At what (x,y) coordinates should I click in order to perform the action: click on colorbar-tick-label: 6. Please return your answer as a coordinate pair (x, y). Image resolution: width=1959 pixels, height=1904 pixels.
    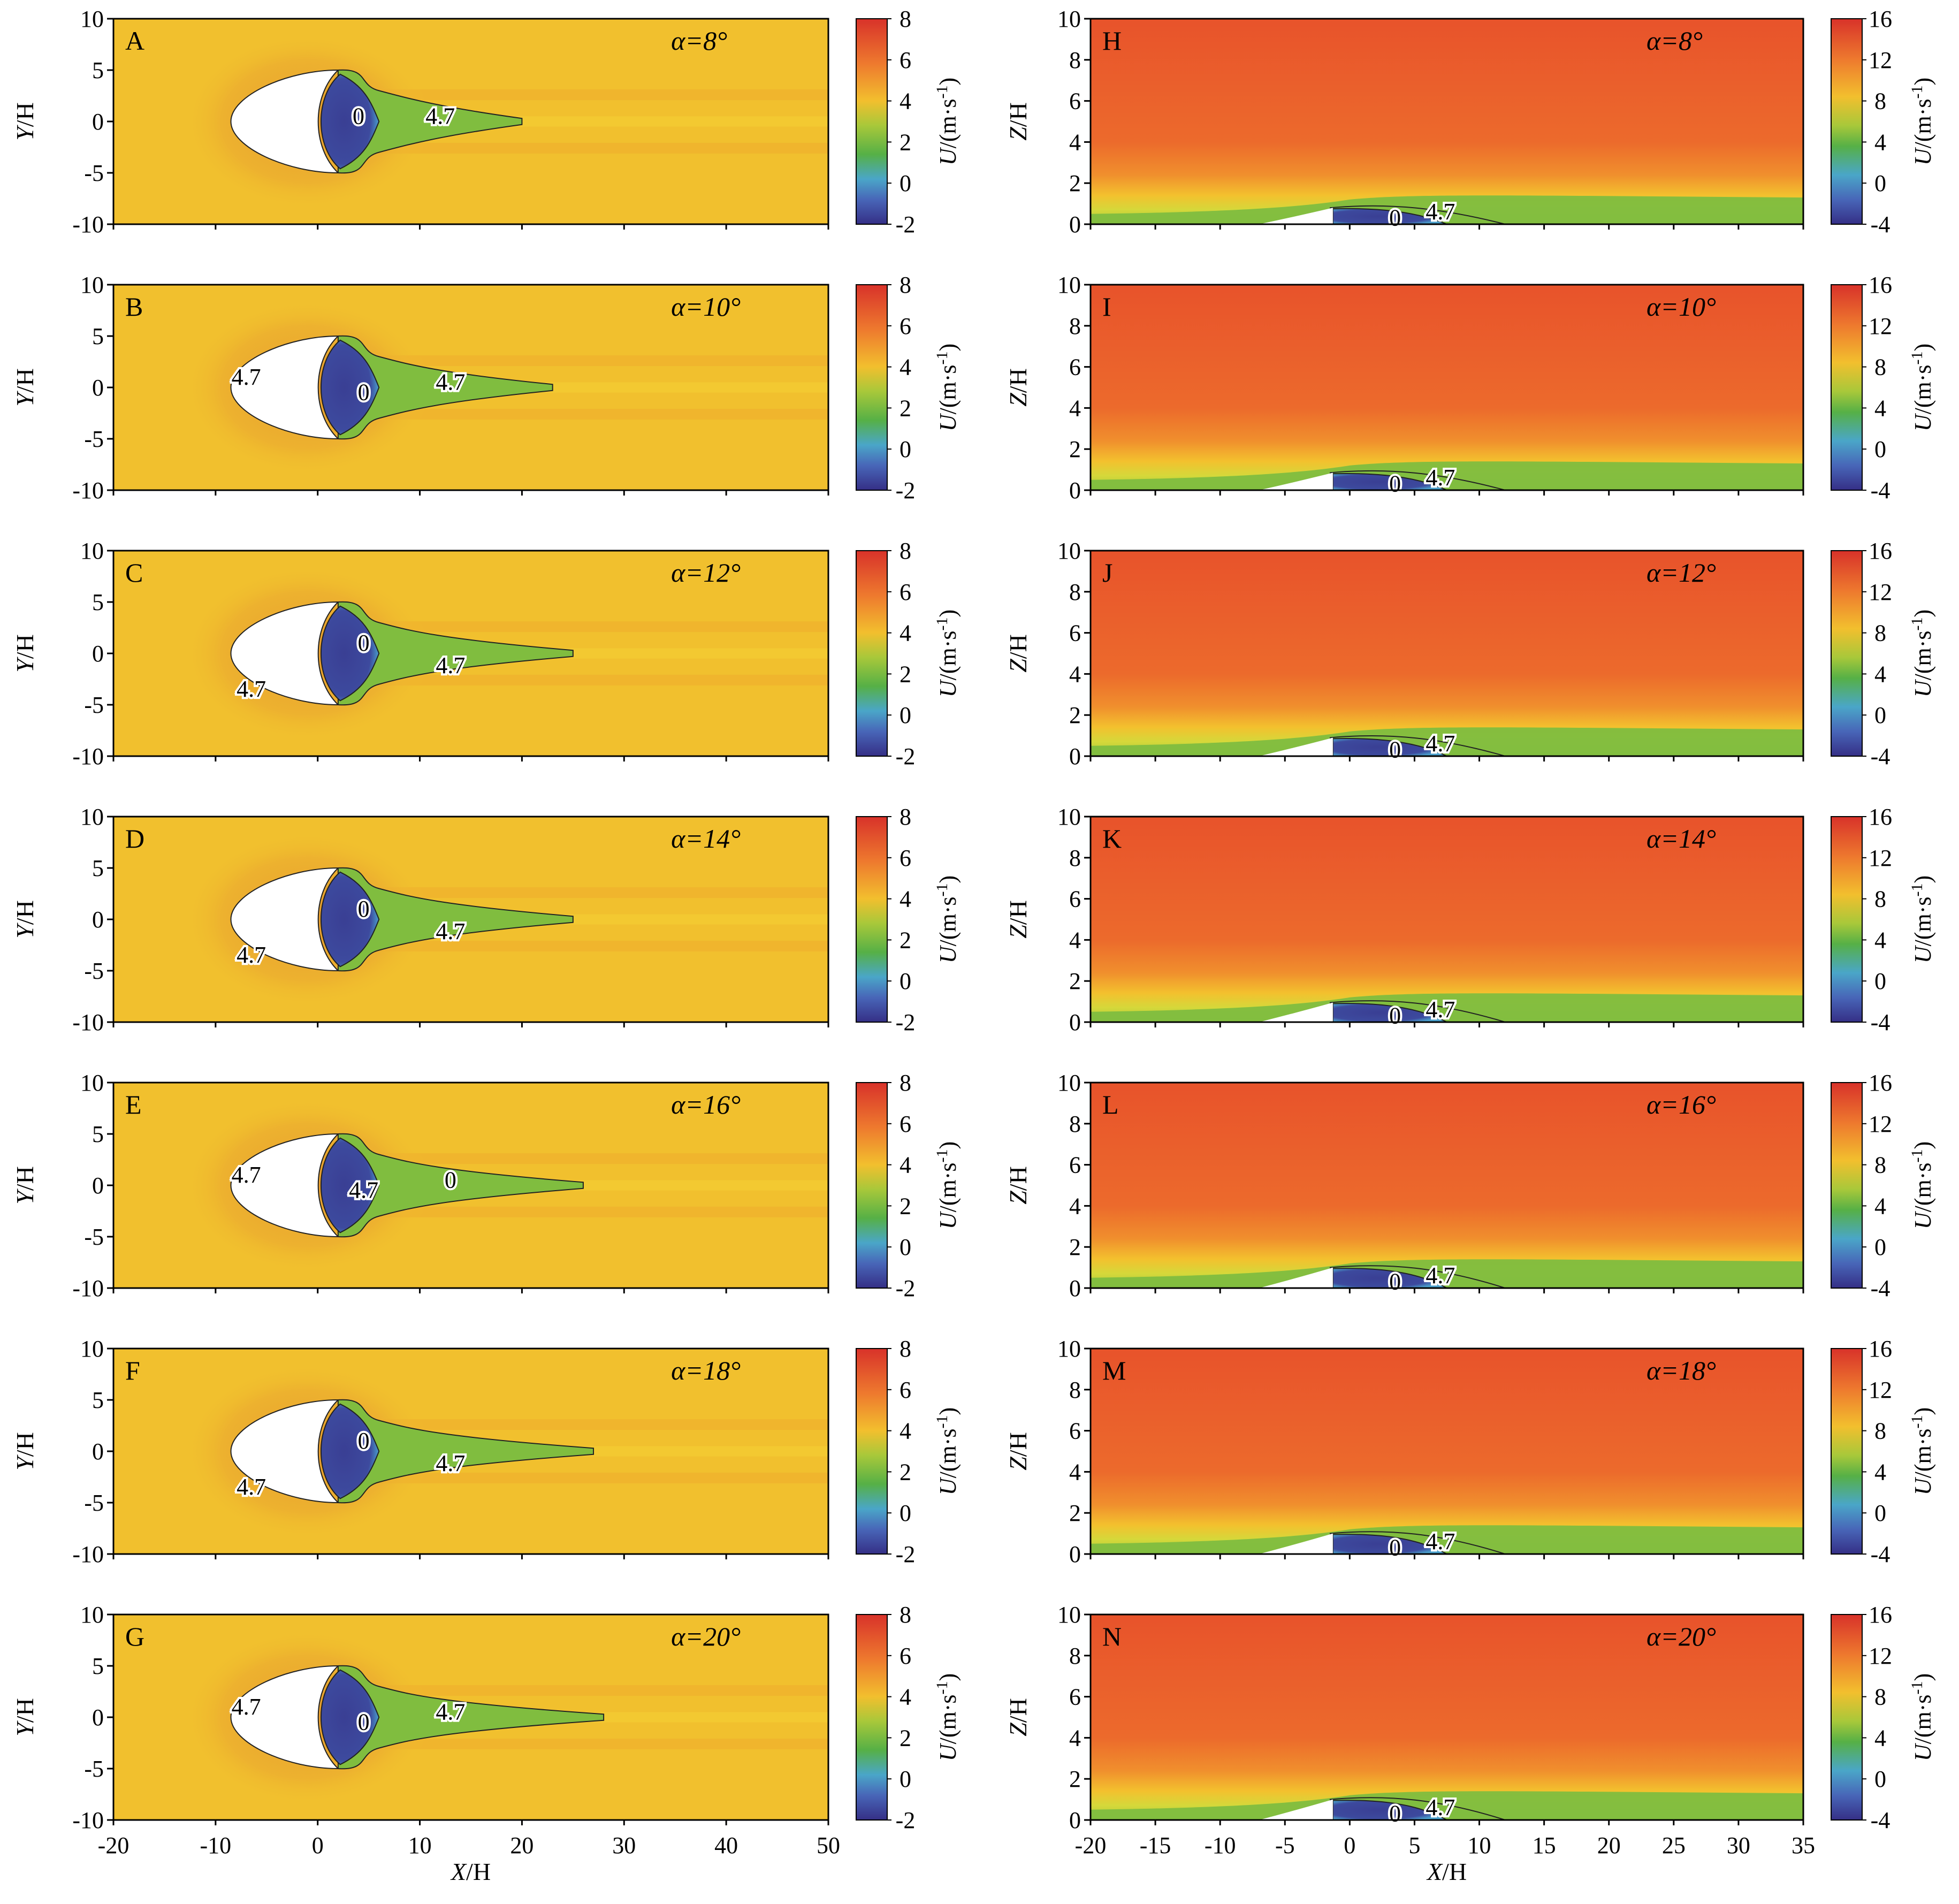
    Looking at the image, I should click on (905, 1656).